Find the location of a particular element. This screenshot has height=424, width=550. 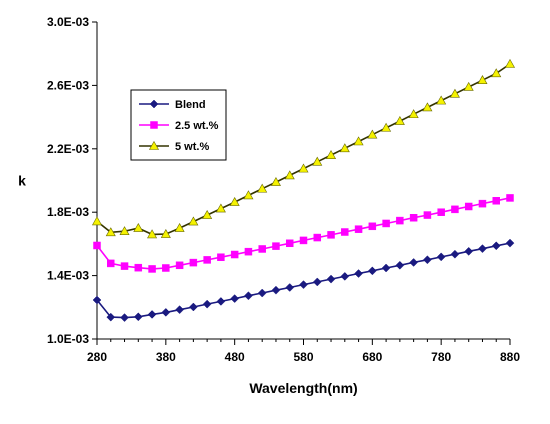

x-tick-label: 680 is located at coordinates (372, 357).